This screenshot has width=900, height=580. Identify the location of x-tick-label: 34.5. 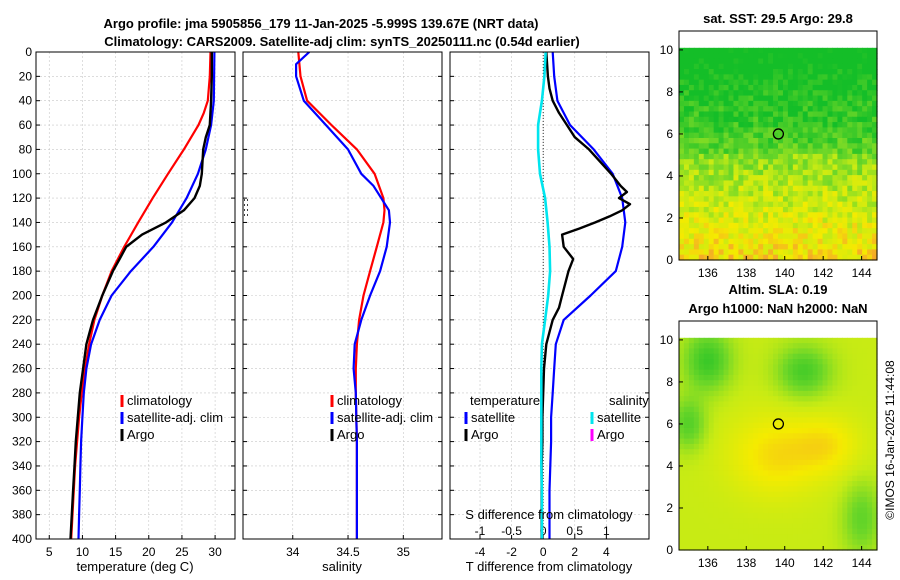
(348, 552).